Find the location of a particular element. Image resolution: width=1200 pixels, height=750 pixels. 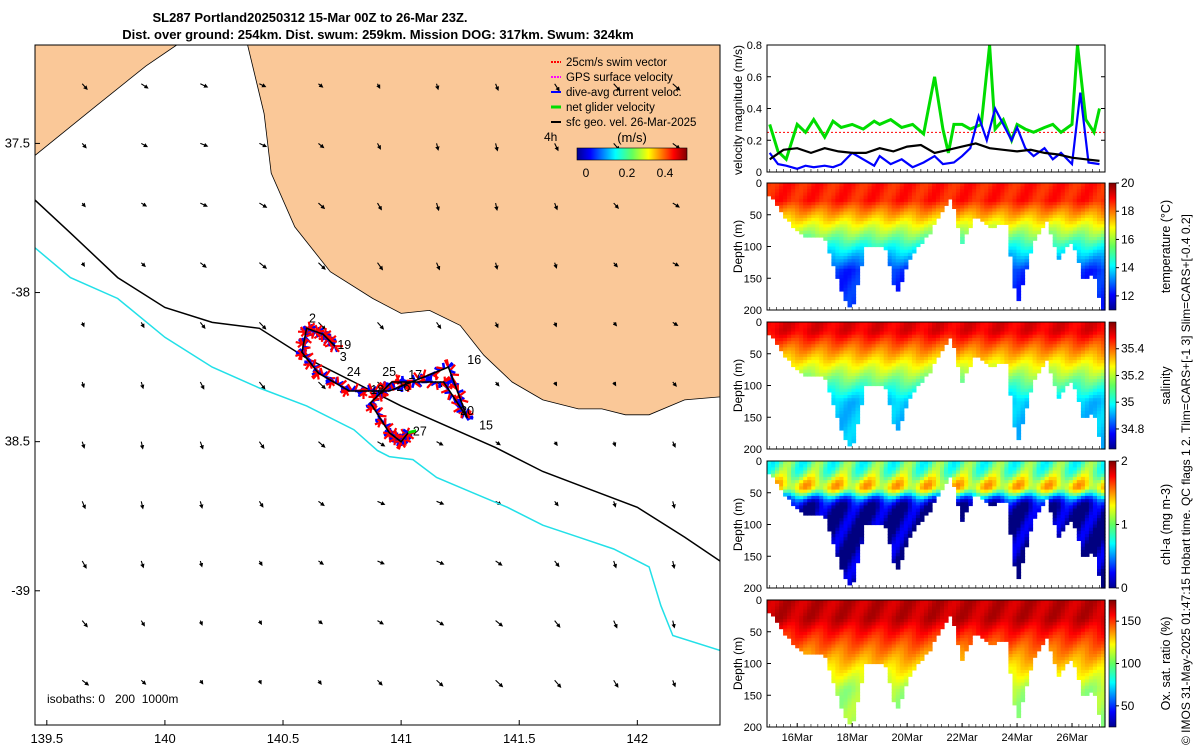

legend-entry-swim: 25cm/s swim vector is located at coordinates (616, 63).